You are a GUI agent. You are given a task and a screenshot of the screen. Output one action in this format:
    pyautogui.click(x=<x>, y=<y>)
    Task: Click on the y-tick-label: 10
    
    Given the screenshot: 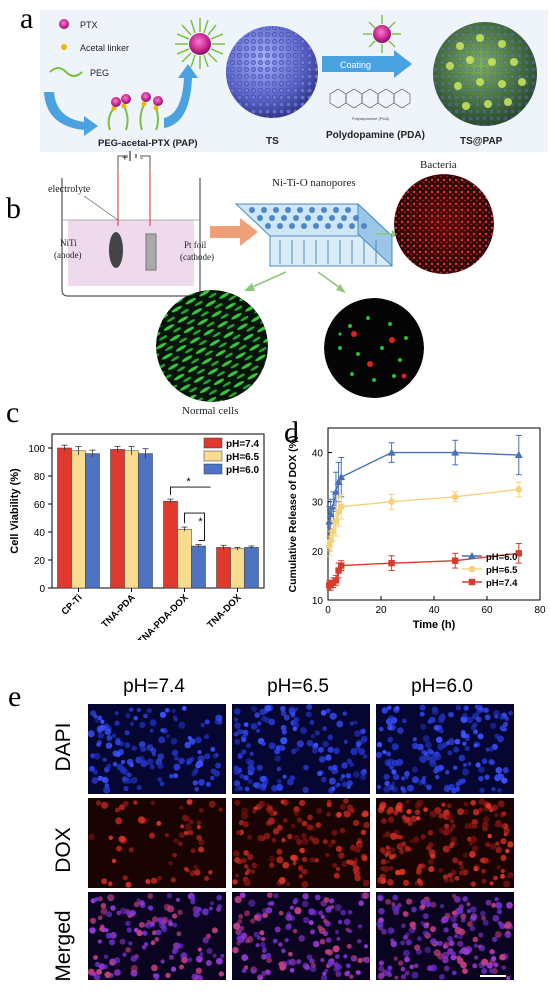 What is the action you would take?
    pyautogui.click(x=318, y=601)
    